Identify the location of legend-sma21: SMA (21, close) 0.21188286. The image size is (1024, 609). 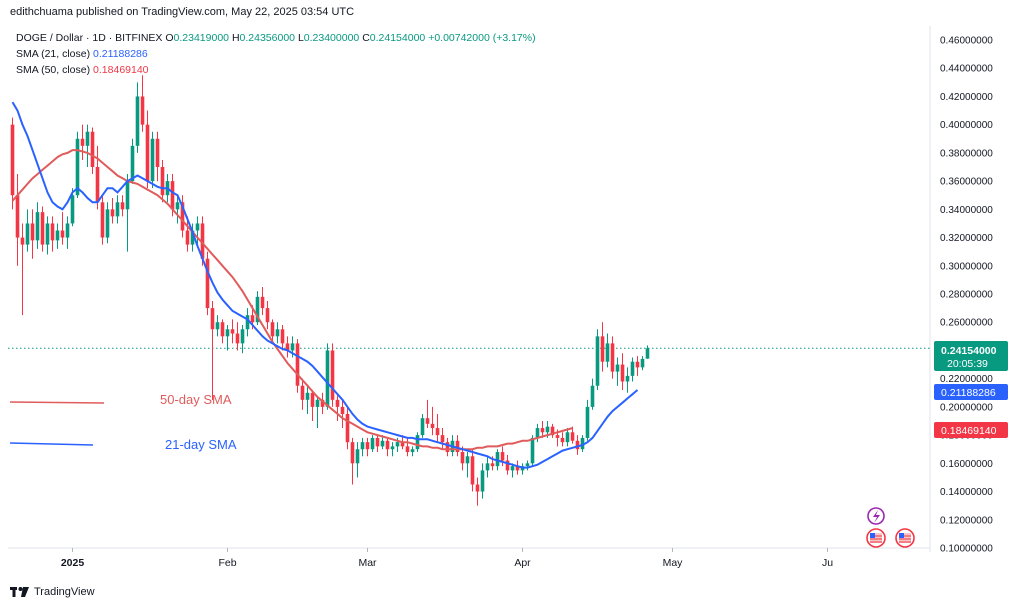
(82, 54).